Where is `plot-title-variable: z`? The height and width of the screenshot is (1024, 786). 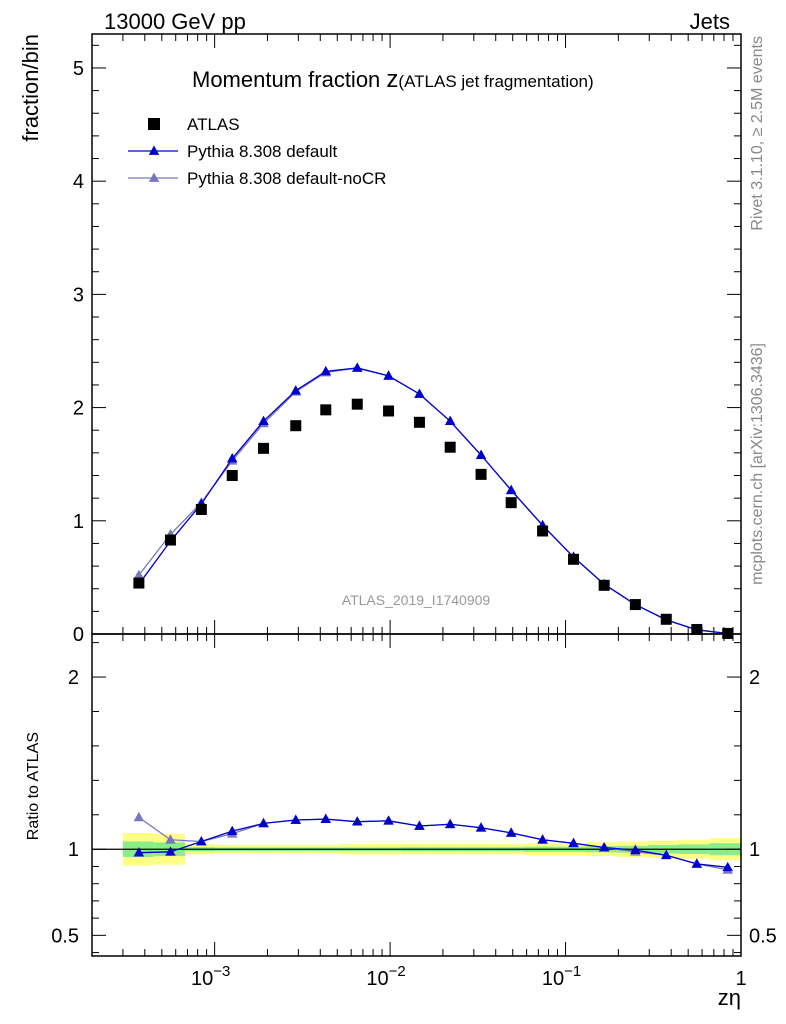 plot-title-variable: z is located at coordinates (392, 79).